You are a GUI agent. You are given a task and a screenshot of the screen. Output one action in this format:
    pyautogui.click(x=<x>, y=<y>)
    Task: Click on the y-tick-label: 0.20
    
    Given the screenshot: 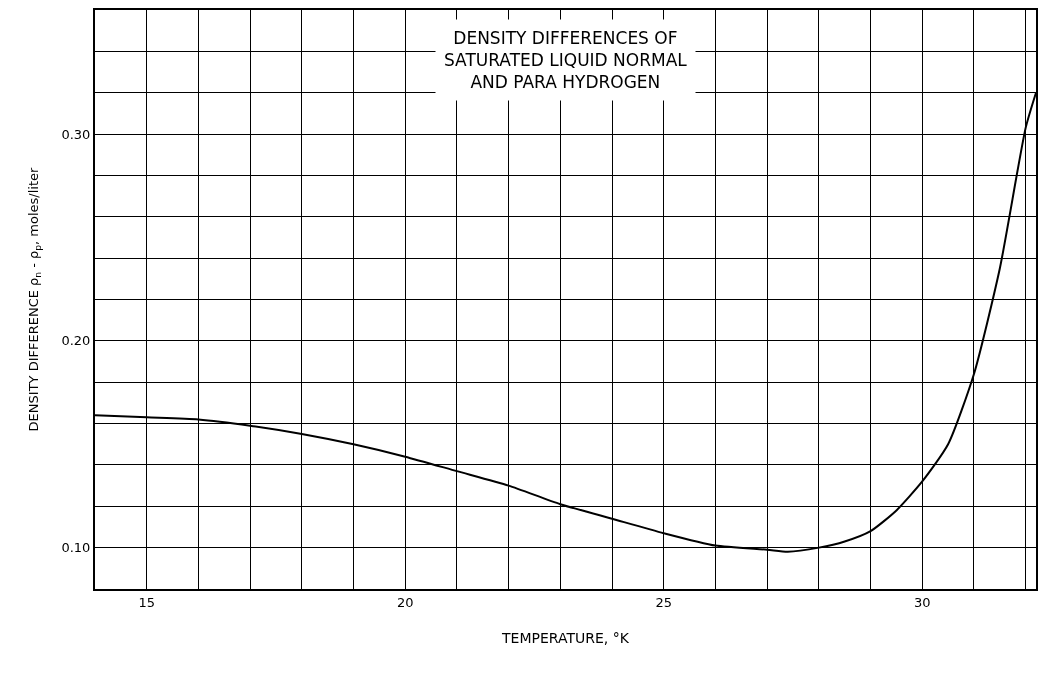 What is the action you would take?
    pyautogui.click(x=76, y=341)
    